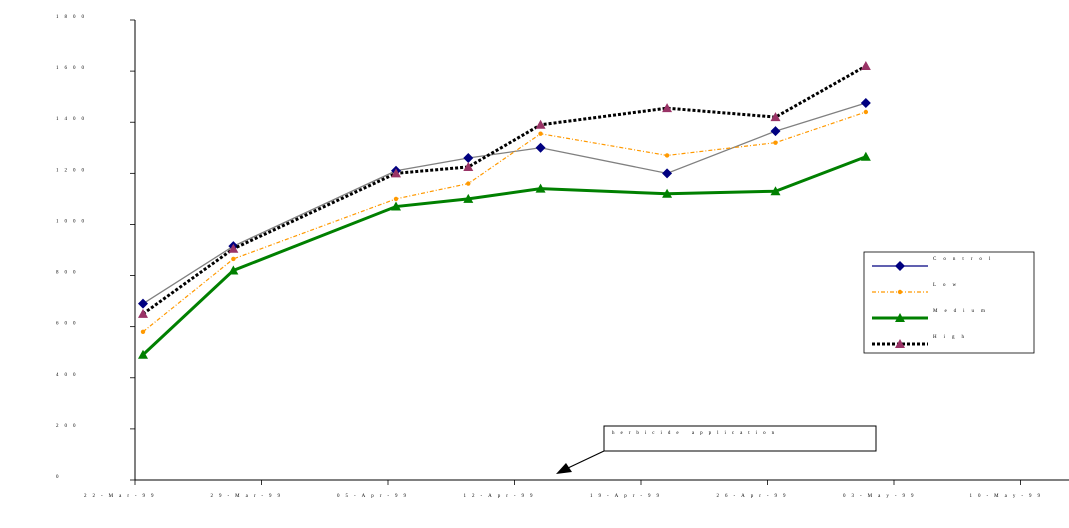  What do you see at coordinates (69, 426) in the screenshot?
I see `y-tick-label: 200` at bounding box center [69, 426].